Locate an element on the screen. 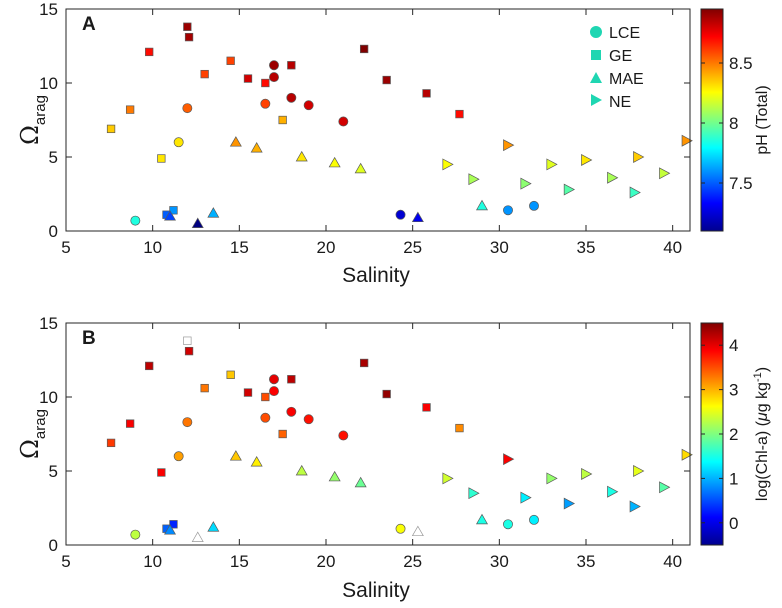  legend-item-lce: LCE is located at coordinates (615, 33).